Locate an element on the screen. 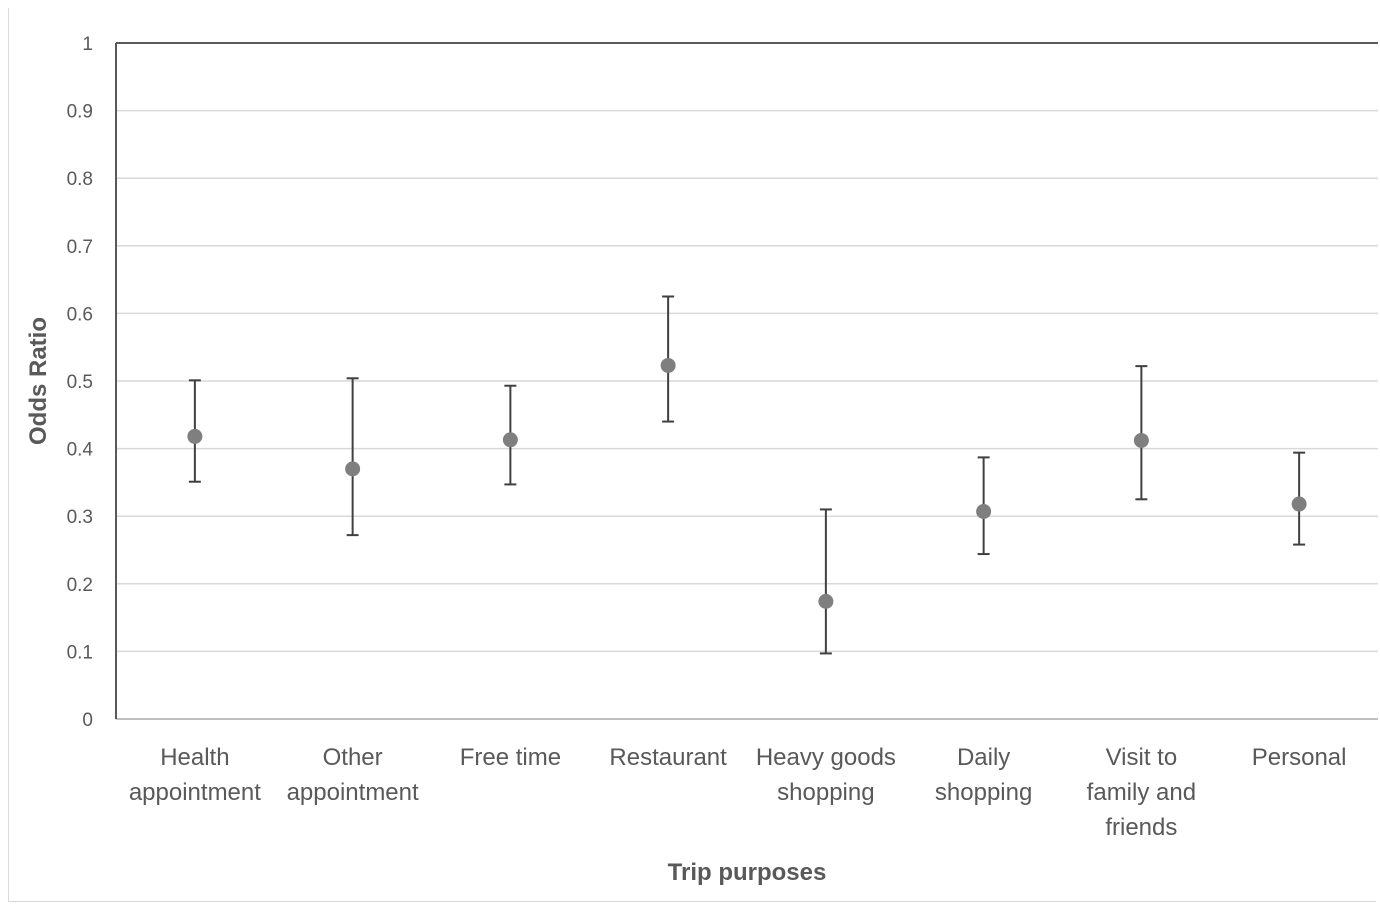 The height and width of the screenshot is (906, 1380). x-category-label: Other appointment is located at coordinates (353, 775).